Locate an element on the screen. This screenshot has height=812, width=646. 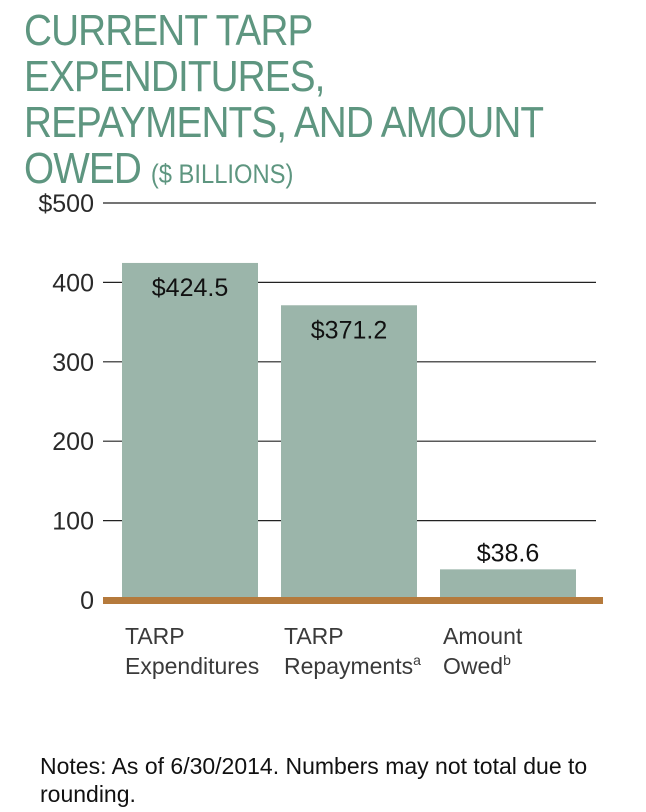
bar-value-label: $424.5 is located at coordinates (190, 288).